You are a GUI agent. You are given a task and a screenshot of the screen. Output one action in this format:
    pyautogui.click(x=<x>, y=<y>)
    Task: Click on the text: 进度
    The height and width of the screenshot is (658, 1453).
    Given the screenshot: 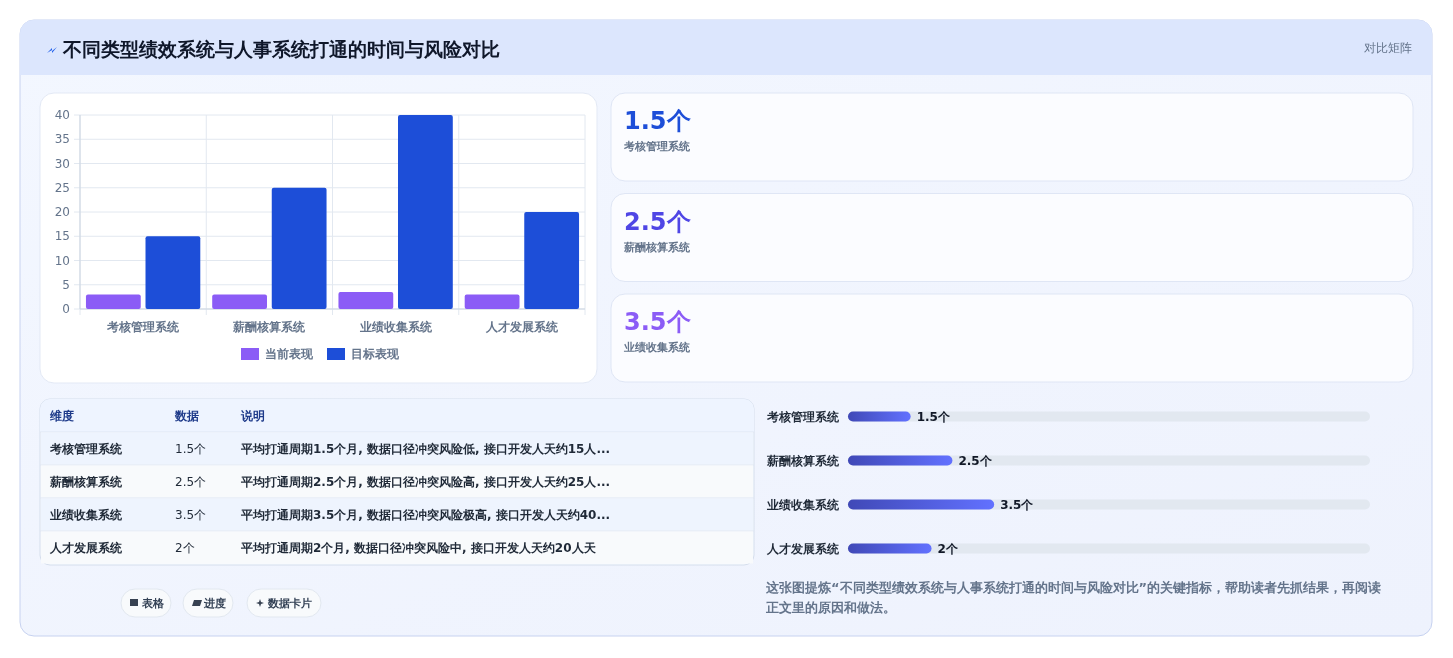 What is the action you would take?
    pyautogui.click(x=214, y=603)
    